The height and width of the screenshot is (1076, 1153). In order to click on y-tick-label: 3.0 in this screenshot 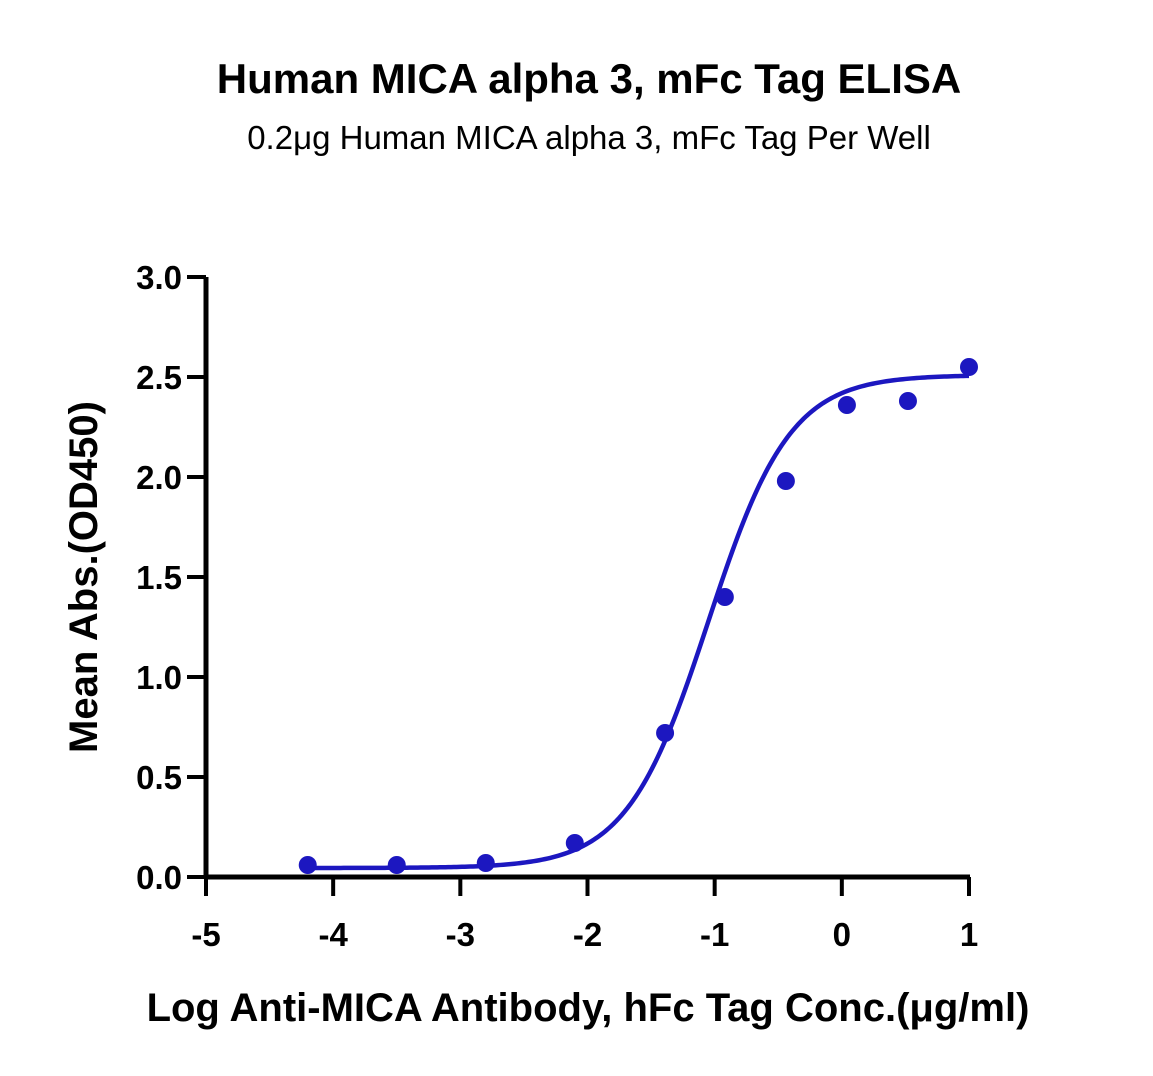, I will do `click(159, 277)`.